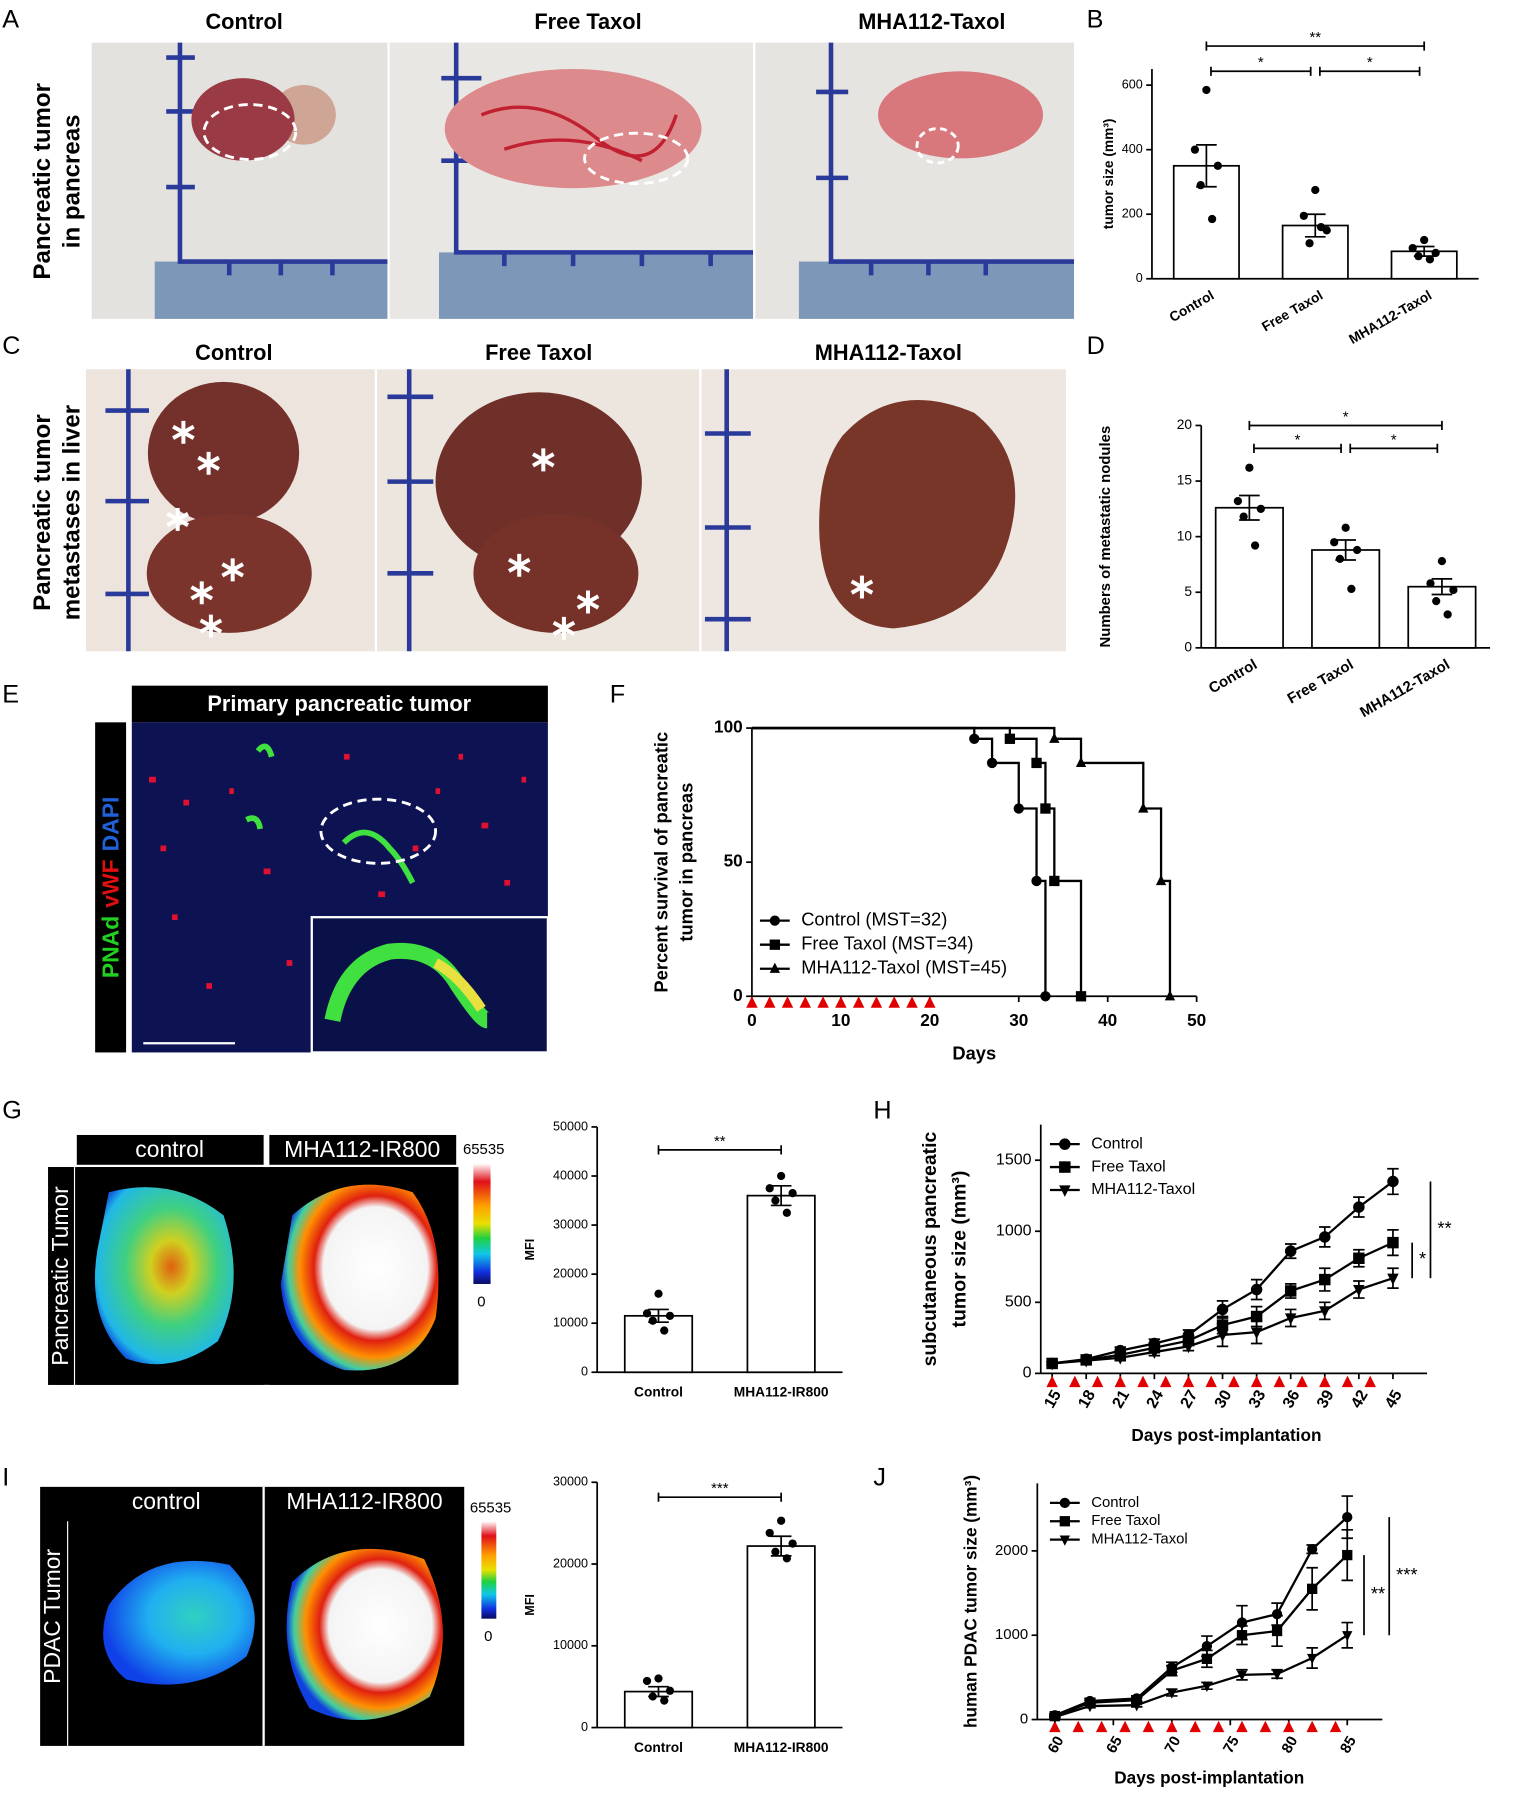 The image size is (1513, 1800). I want to click on y-tick-label: 1500, so click(1014, 1159).